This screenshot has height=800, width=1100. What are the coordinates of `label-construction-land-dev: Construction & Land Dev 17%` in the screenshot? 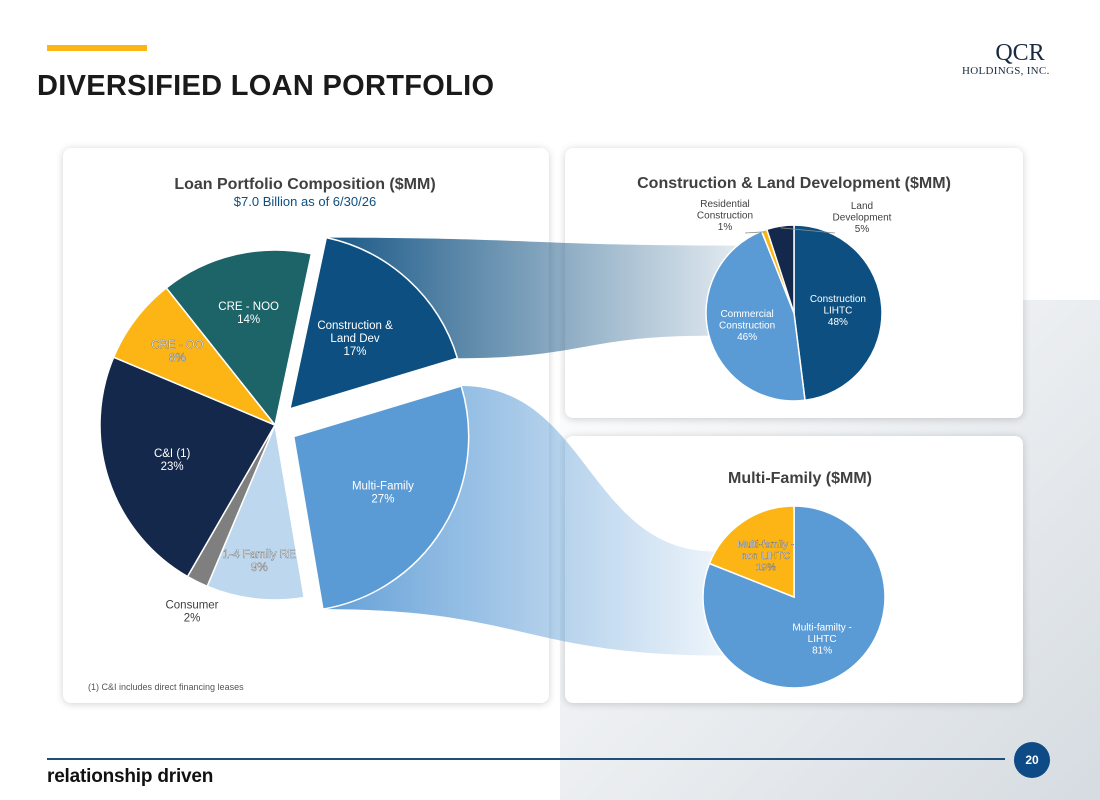 It's located at (355, 339).